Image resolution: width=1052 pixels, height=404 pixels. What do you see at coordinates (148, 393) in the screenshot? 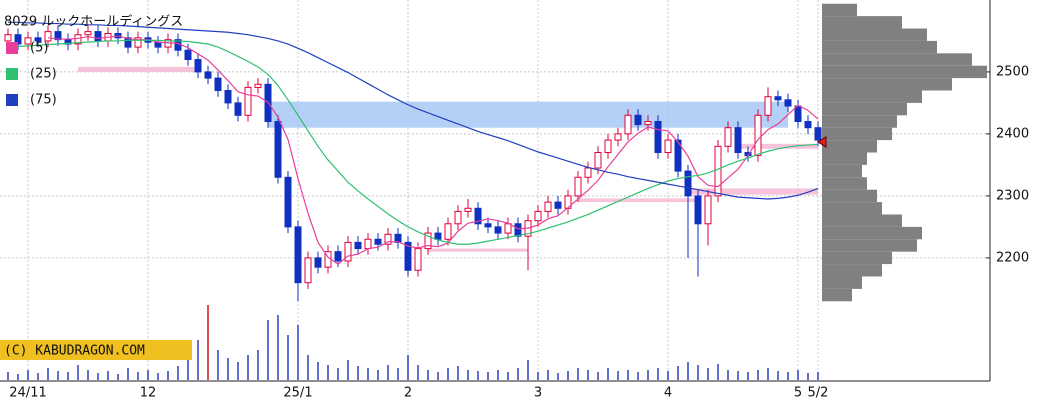
I see `x-tick-label: 12` at bounding box center [148, 393].